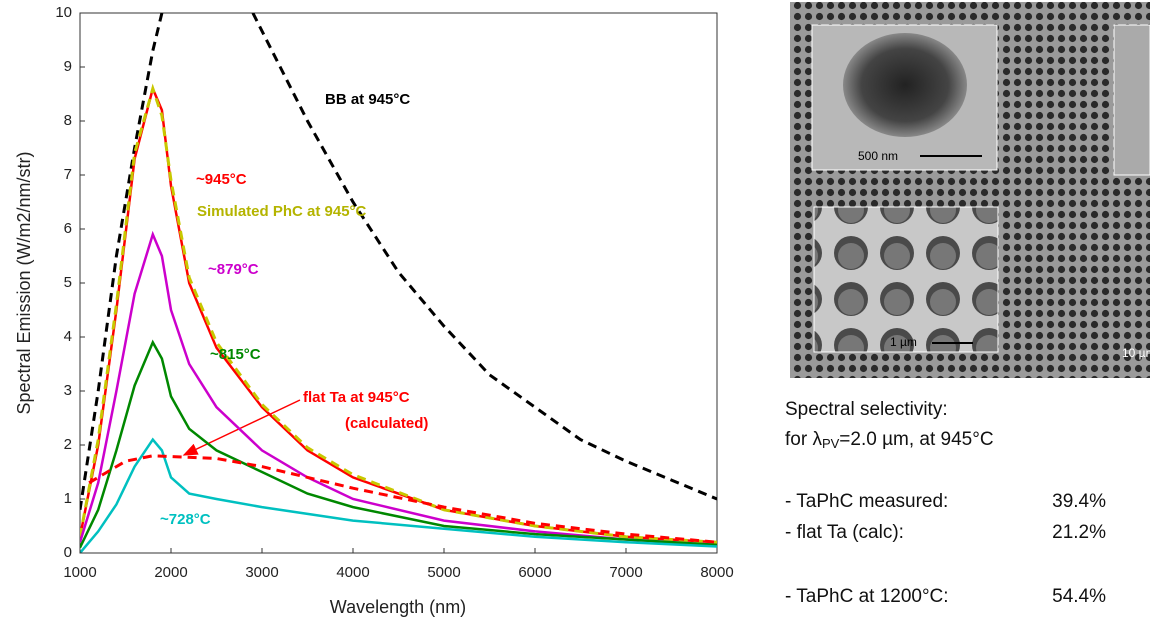  I want to click on annotation: BB at 945°C, so click(367, 99).